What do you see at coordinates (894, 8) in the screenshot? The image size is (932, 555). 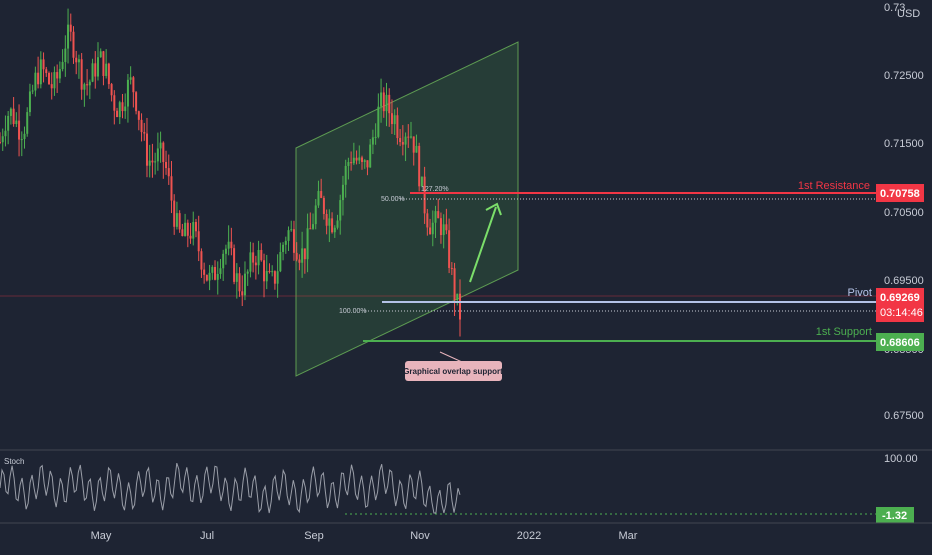 I see `scale-cut-label: 0.73` at bounding box center [894, 8].